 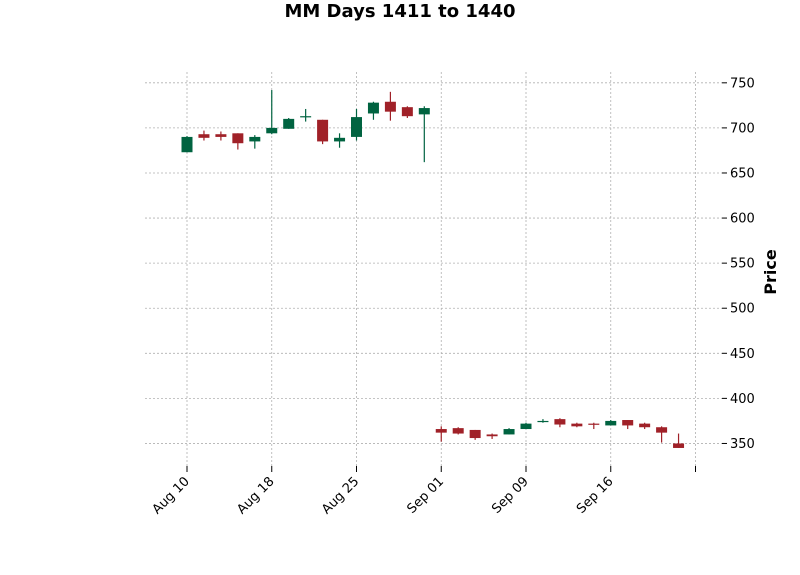 I want to click on y-tick-label: 700, so click(x=742, y=128).